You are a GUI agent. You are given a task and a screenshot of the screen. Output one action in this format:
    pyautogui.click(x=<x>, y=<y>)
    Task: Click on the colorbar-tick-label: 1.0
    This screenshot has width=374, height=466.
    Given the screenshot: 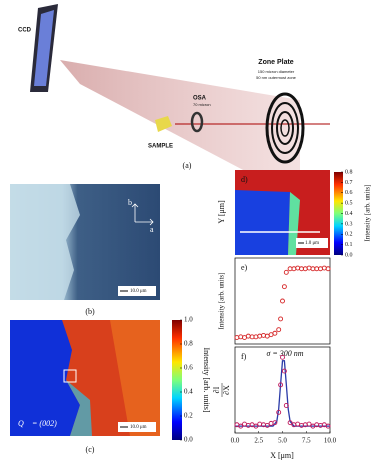 What is the action you would take?
    pyautogui.click(x=188, y=320)
    